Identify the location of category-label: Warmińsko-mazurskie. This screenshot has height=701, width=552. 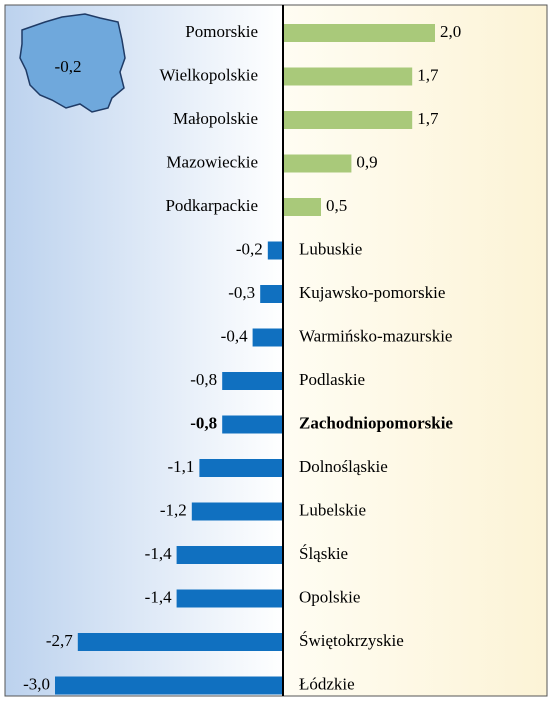
(375, 335).